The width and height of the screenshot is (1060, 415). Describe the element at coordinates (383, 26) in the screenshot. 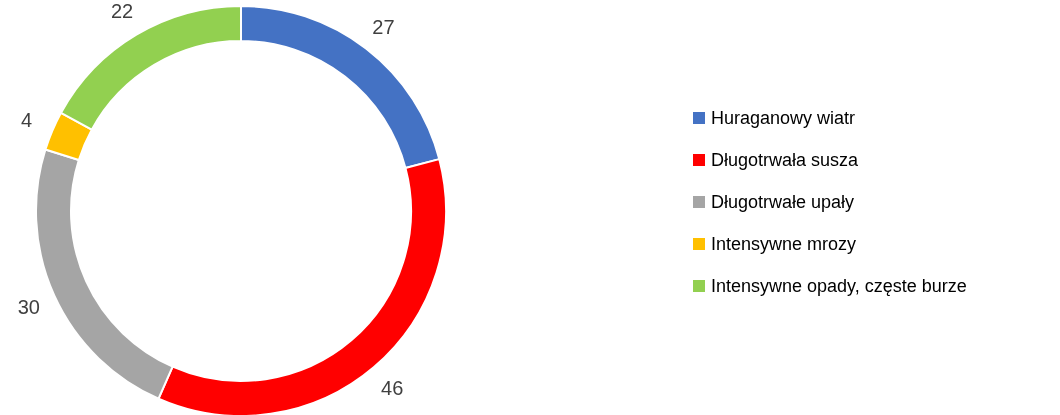

I see `data-label: 27` at that location.